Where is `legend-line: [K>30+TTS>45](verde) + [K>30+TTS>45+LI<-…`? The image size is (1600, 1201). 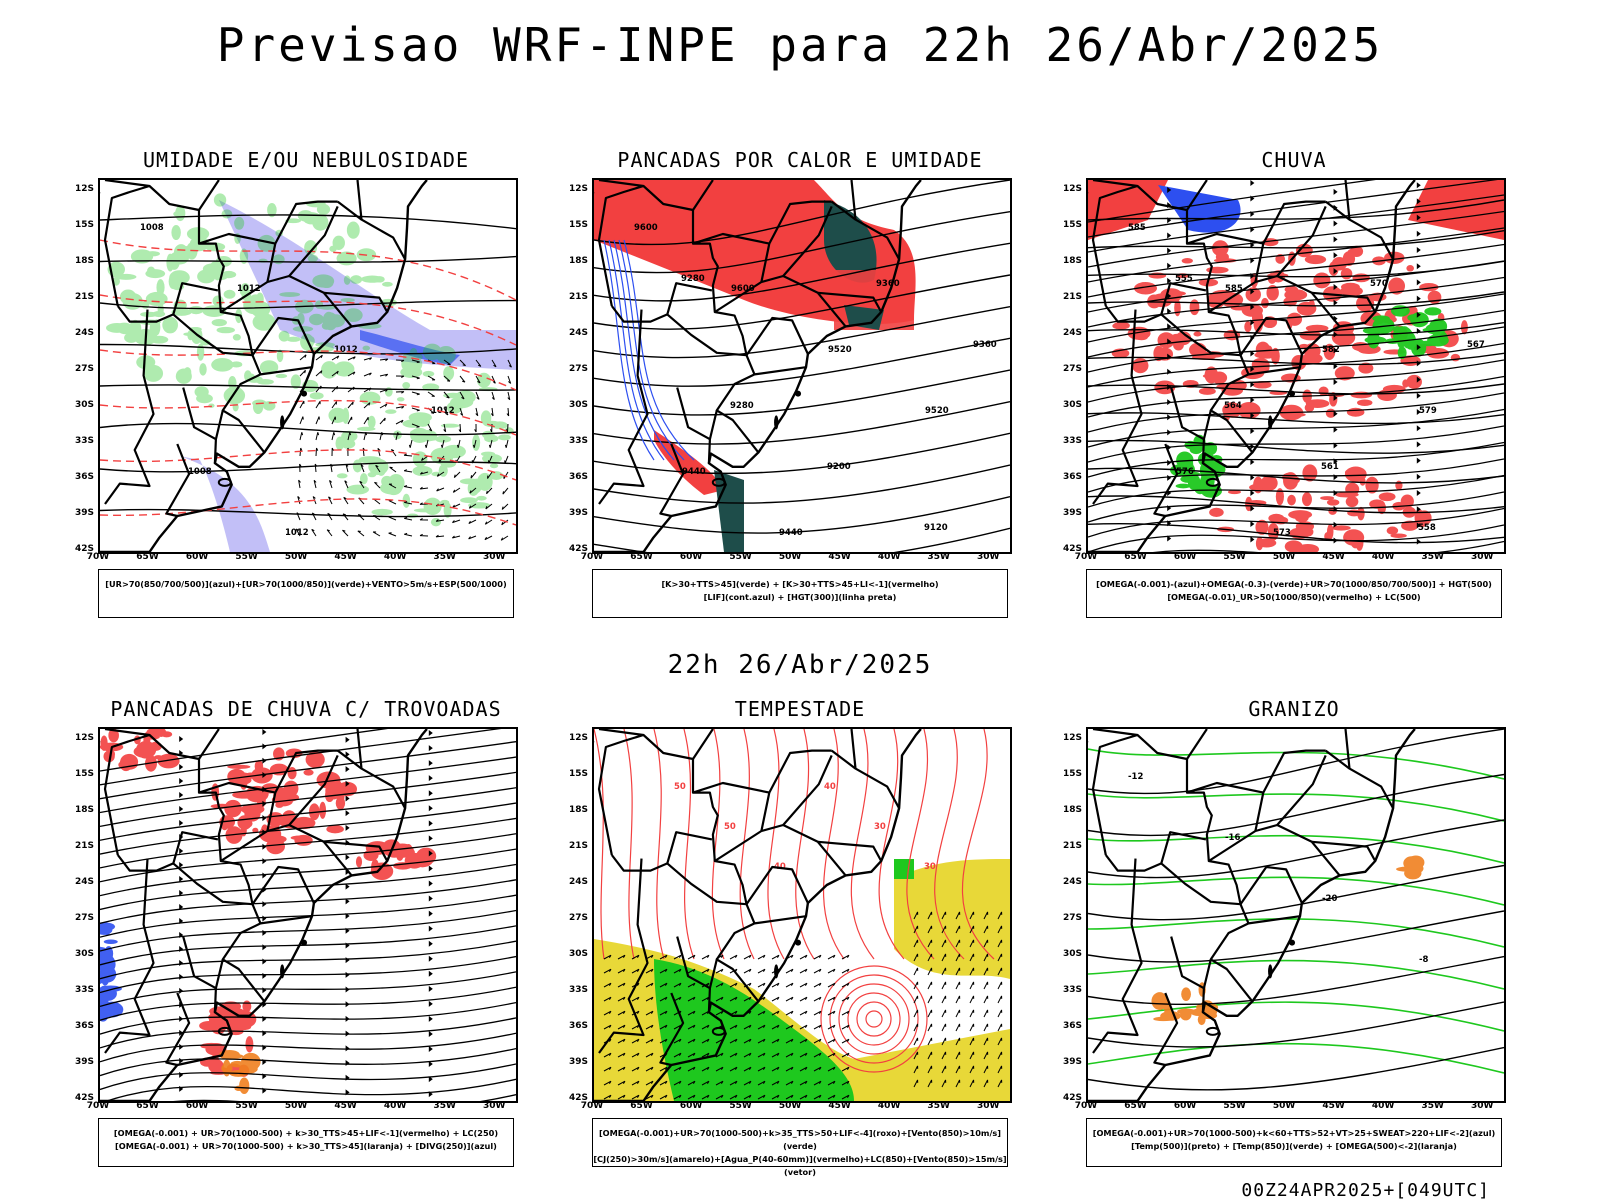 legend-line: [K>30+TTS>45](verde) + [K>30+TTS>45+LI<-… is located at coordinates (800, 584).